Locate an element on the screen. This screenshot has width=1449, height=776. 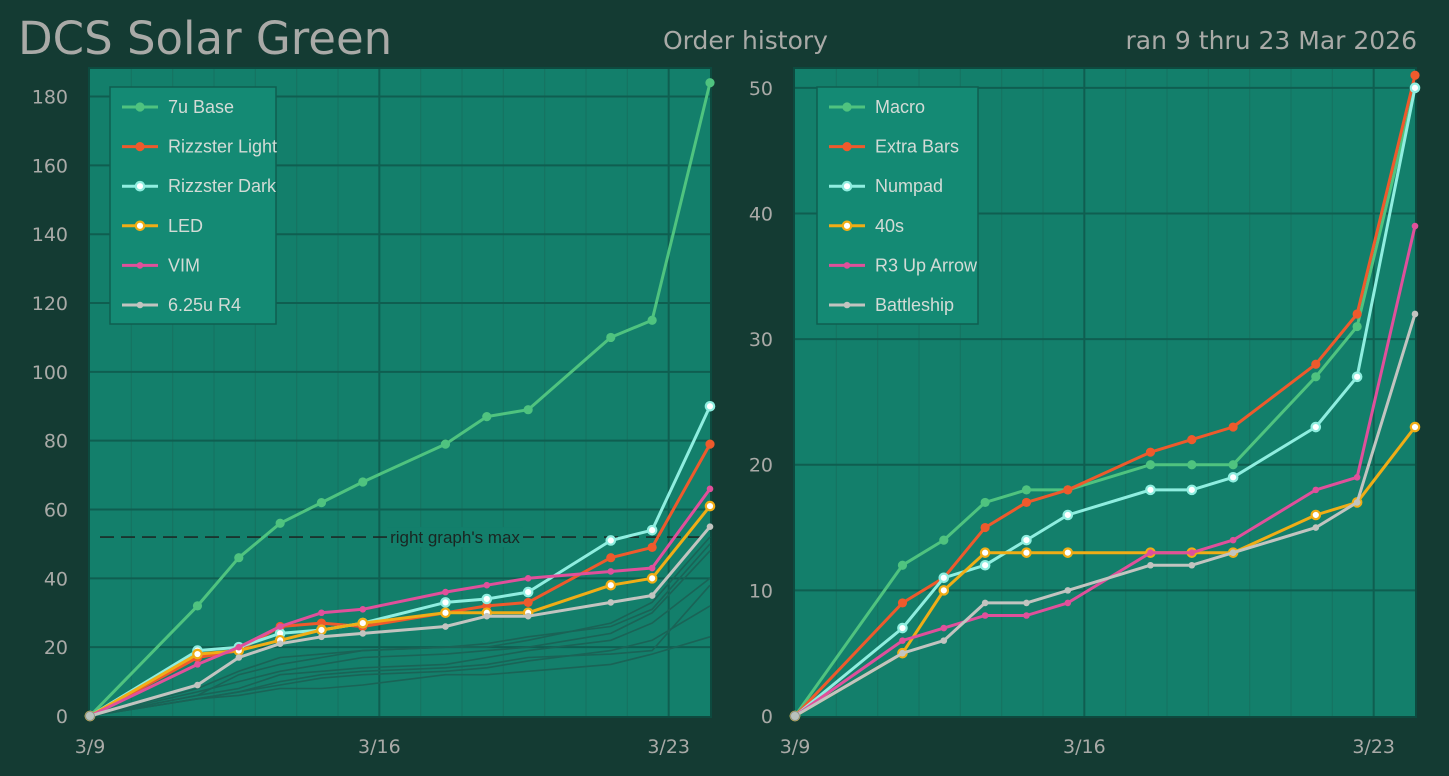
legend-label-rizzster-dark: Rizzster Dark is located at coordinates (222, 186).